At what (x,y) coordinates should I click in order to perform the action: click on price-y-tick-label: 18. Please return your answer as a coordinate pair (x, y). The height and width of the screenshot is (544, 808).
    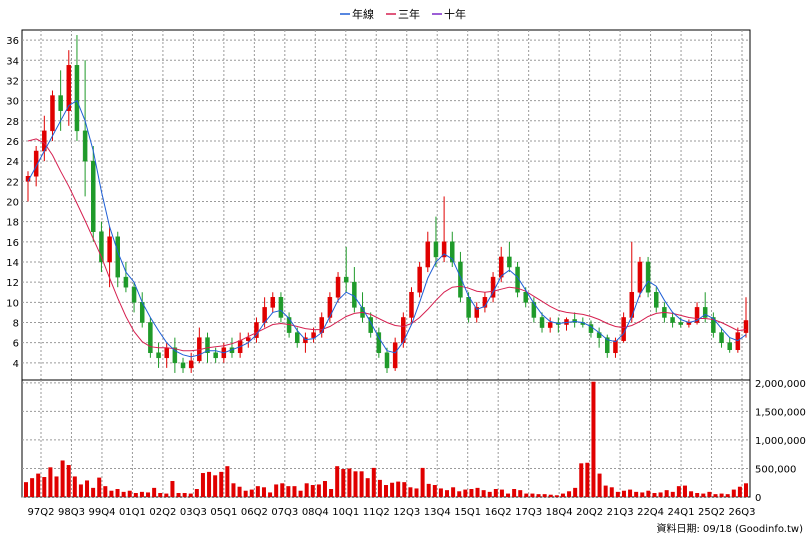
    Looking at the image, I should click on (12, 223).